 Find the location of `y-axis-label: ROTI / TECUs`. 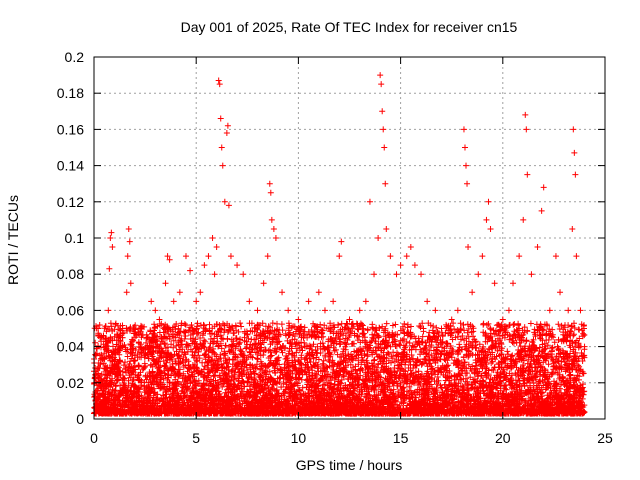

y-axis-label: ROTI / TECUs is located at coordinates (13, 240).